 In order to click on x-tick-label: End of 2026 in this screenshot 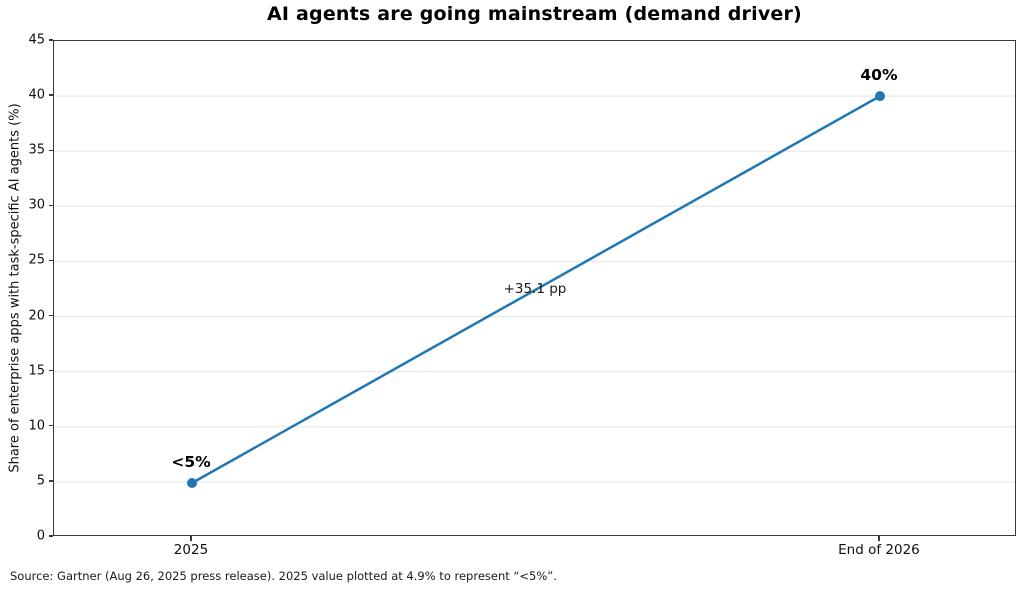, I will do `click(879, 550)`.